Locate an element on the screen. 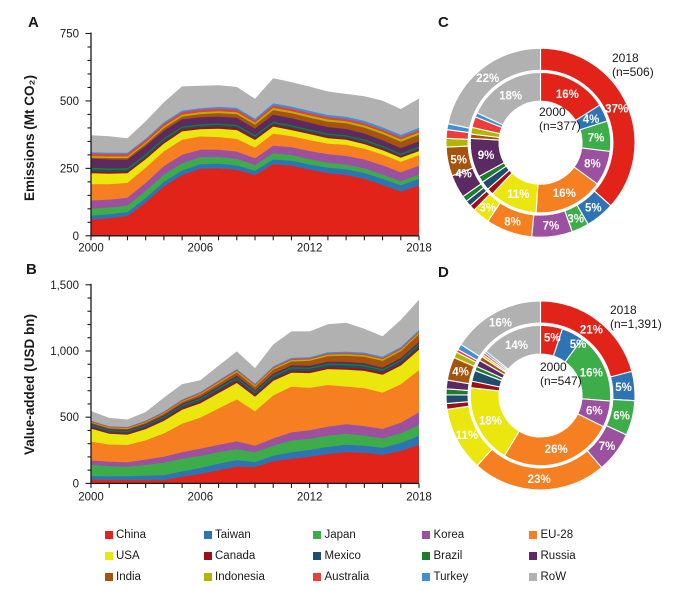  legend-swatch-row is located at coordinates (533, 577).